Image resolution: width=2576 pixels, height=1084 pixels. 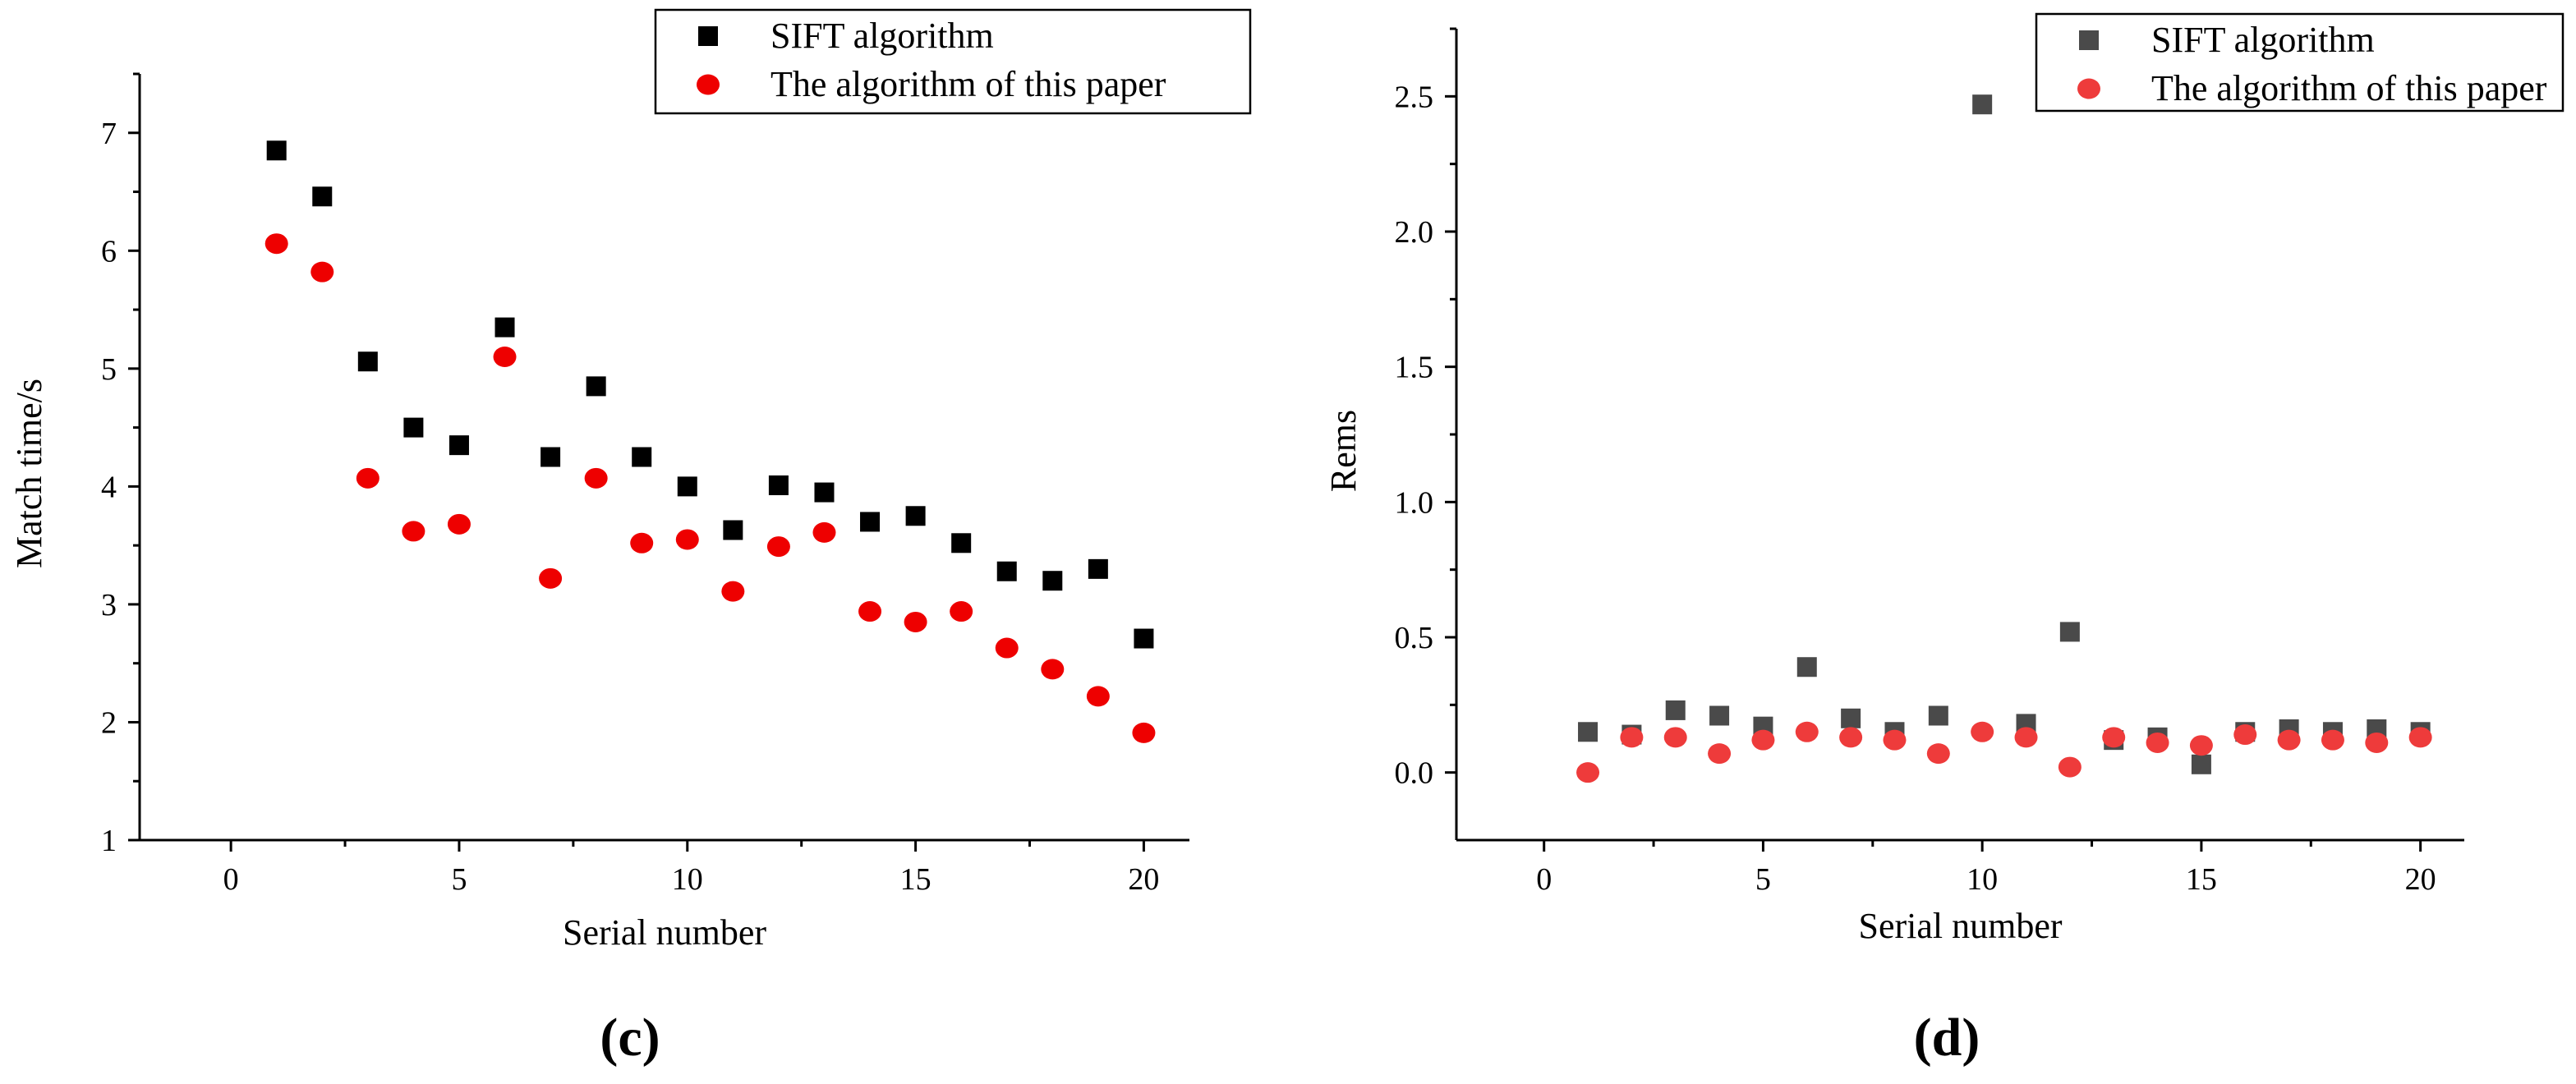 What do you see at coordinates (1763, 879) in the screenshot?
I see `x-tick-label: 5` at bounding box center [1763, 879].